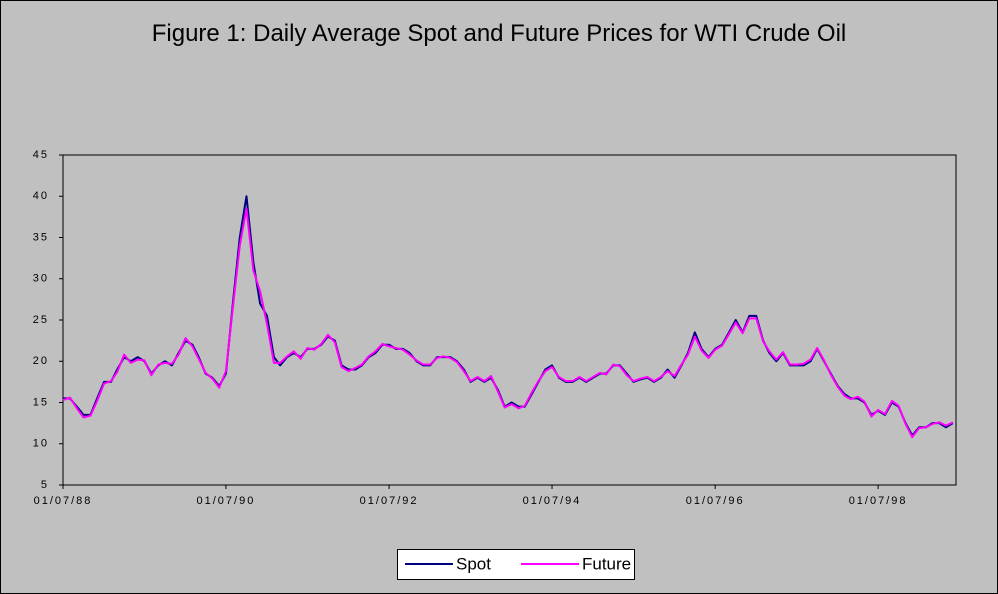 This screenshot has height=594, width=998. What do you see at coordinates (389, 501) in the screenshot?
I see `x-tick-label: 01/07/92` at bounding box center [389, 501].